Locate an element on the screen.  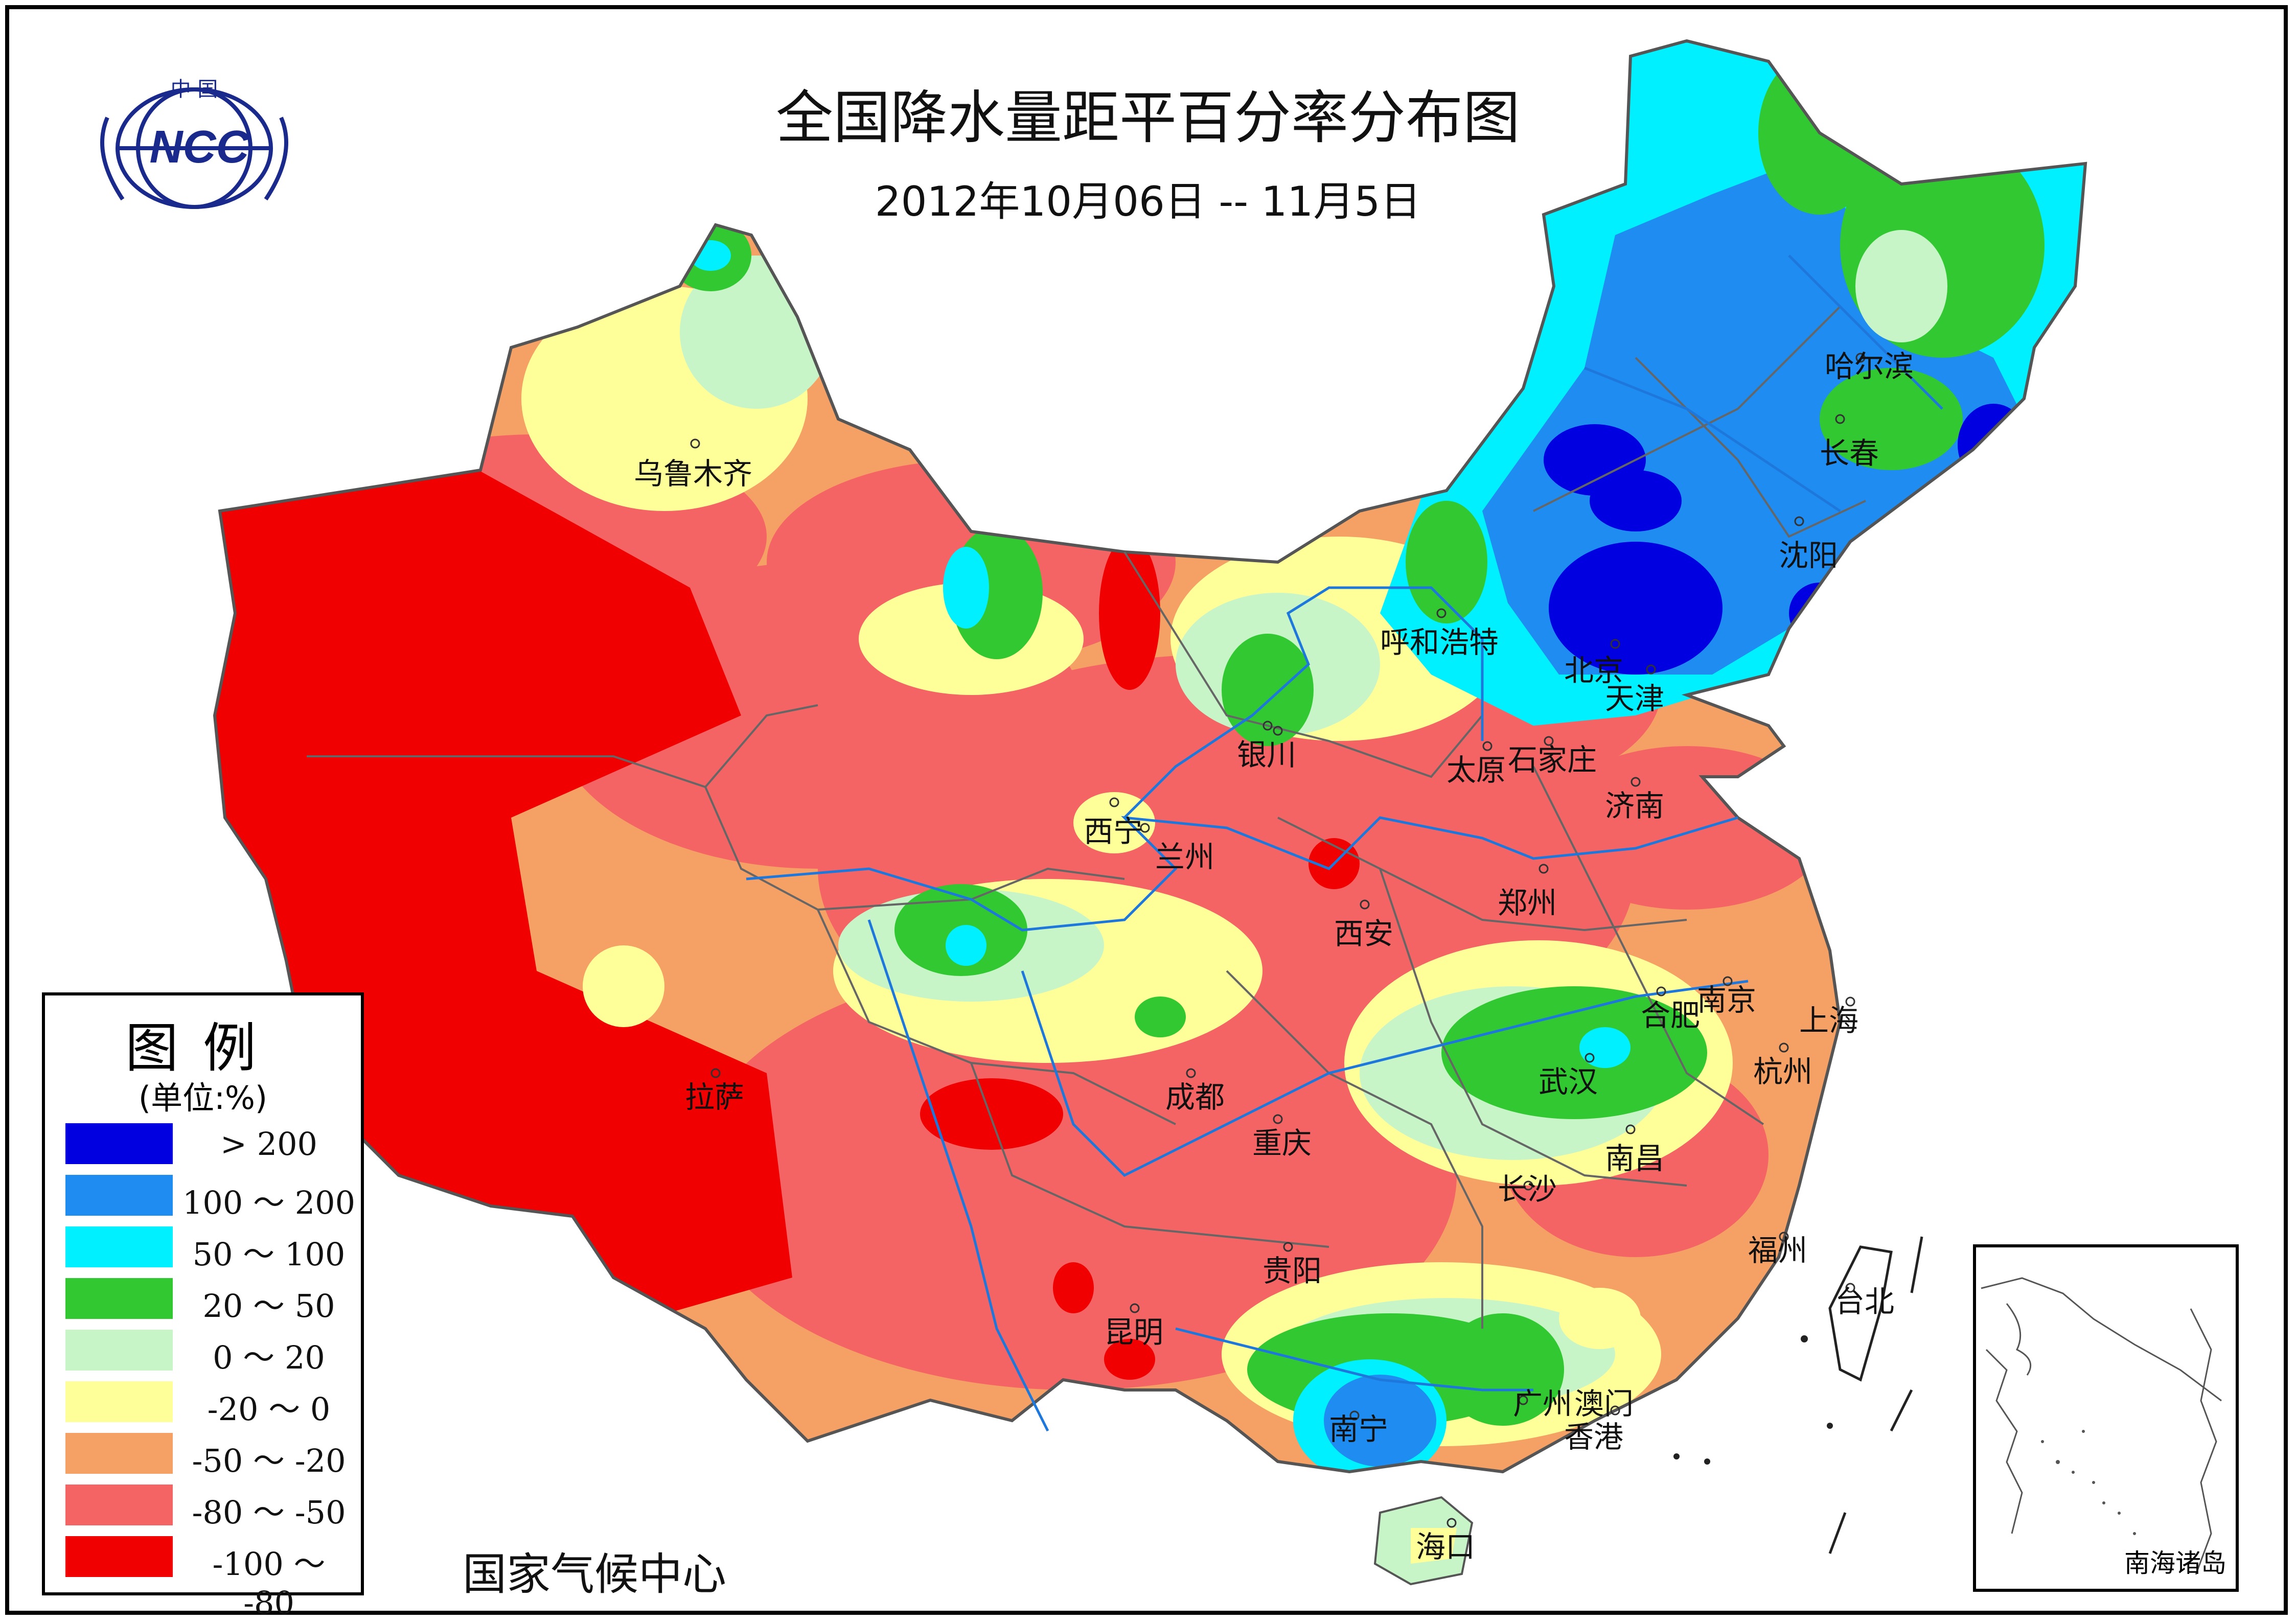
ncc-logo: 中 国 NCC is located at coordinates (194, 143).